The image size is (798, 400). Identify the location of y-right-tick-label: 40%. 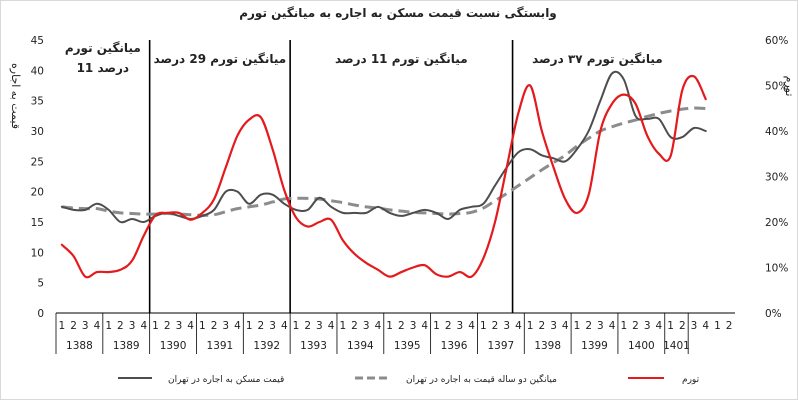
(776, 132).